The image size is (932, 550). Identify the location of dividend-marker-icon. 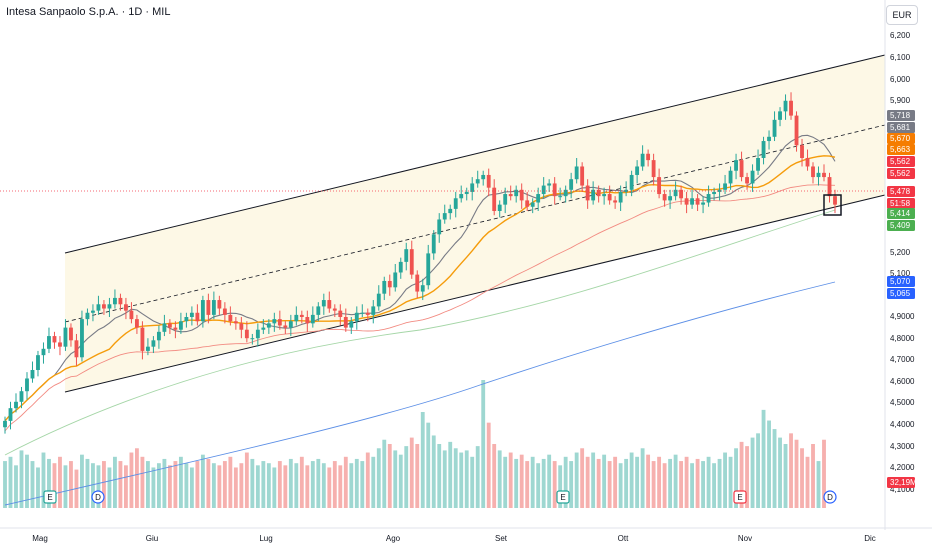
(830, 497).